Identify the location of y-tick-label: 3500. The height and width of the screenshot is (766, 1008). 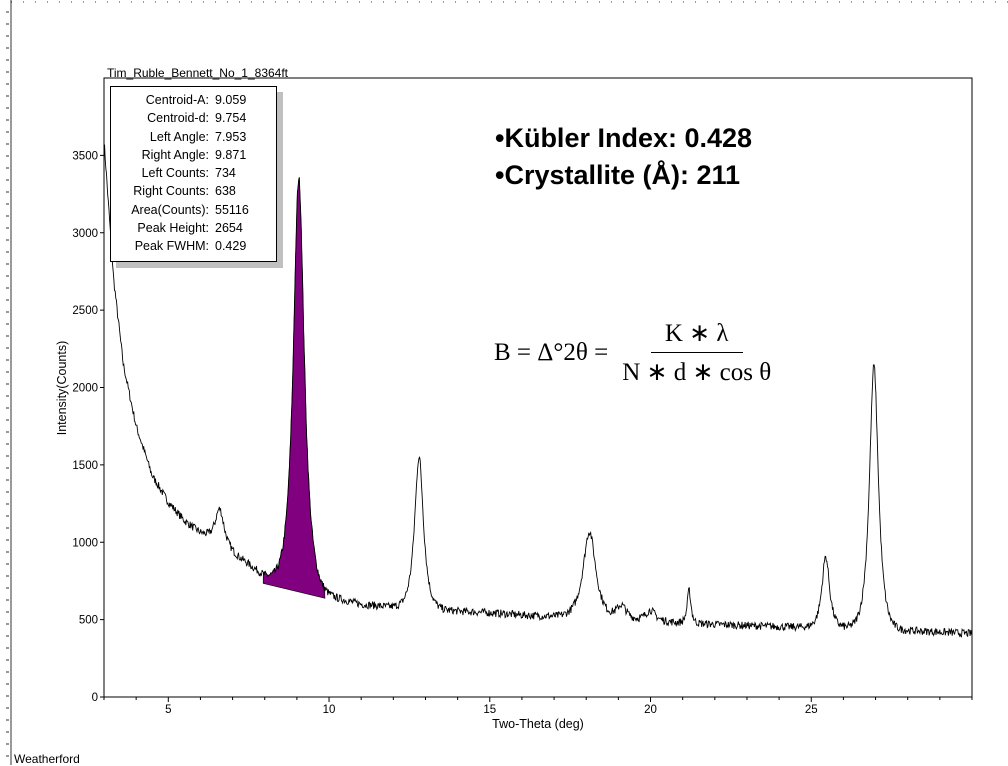
(85, 156).